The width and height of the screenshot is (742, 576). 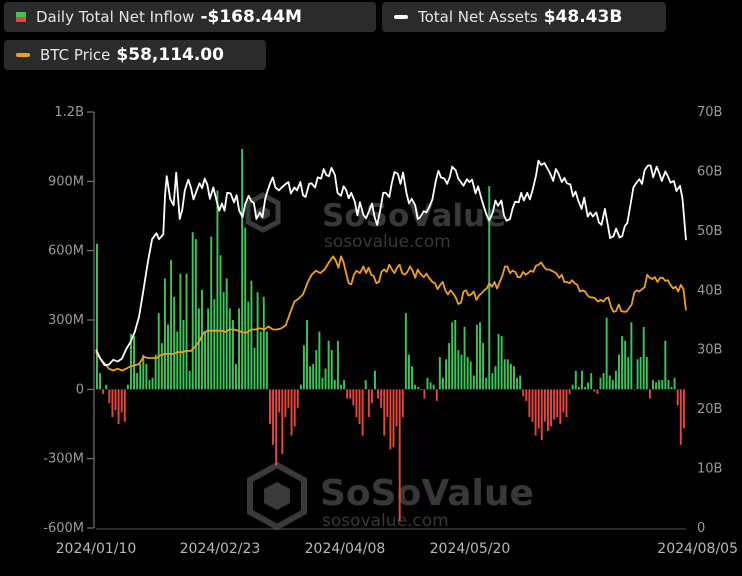 What do you see at coordinates (115, 17) in the screenshot?
I see `legend-inflow-label: Daily Total Net Inflow` at bounding box center [115, 17].